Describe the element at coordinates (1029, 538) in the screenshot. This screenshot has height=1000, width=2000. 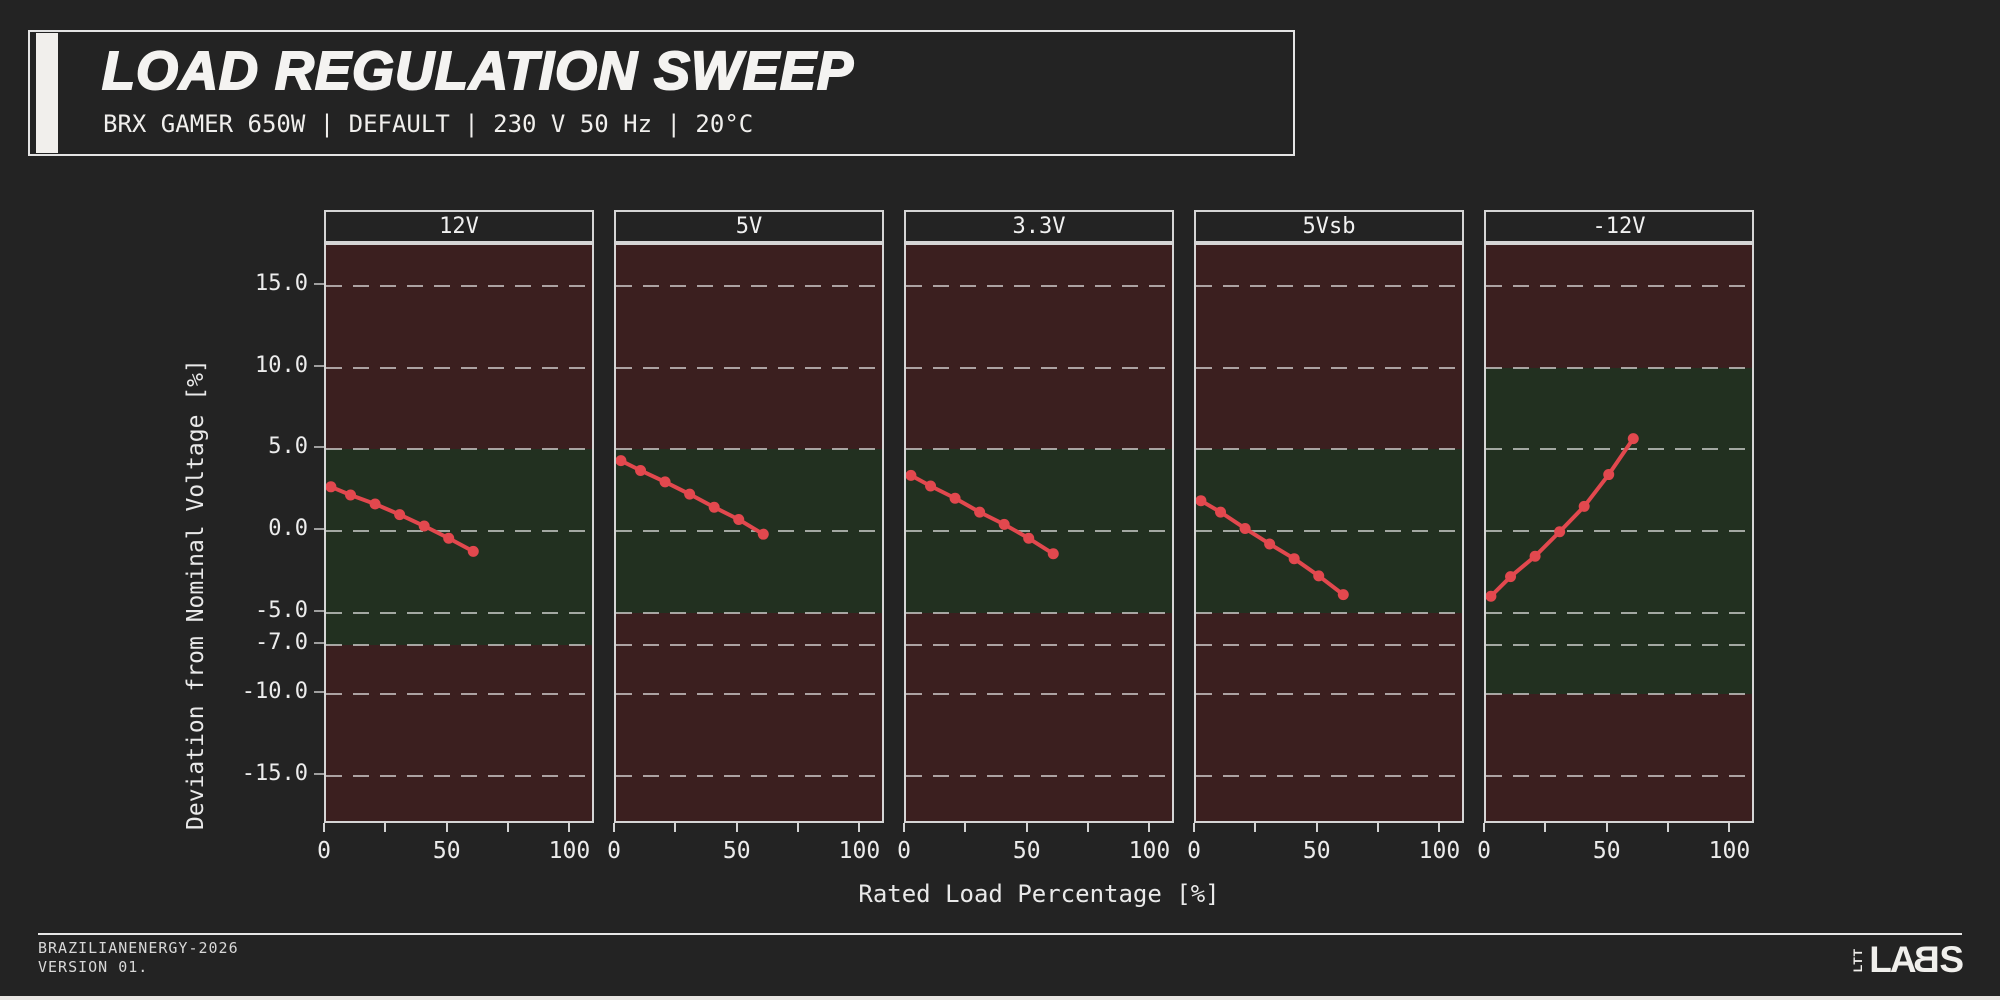
I see `data-point-3.3V-50` at that location.